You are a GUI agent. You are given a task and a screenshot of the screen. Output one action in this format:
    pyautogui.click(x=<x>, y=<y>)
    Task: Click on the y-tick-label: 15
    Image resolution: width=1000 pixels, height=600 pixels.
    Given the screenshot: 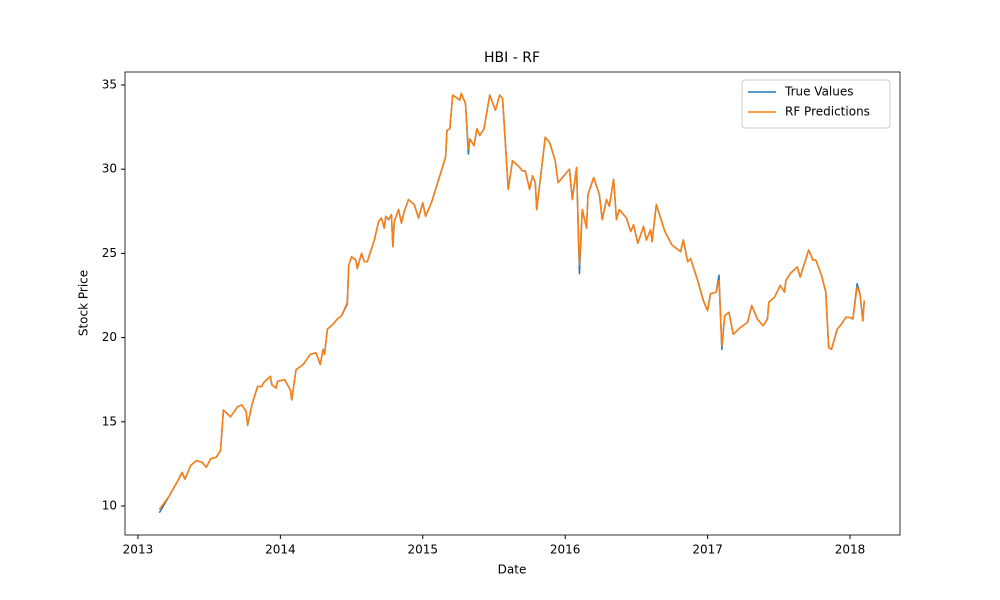 What is the action you would take?
    pyautogui.click(x=109, y=421)
    